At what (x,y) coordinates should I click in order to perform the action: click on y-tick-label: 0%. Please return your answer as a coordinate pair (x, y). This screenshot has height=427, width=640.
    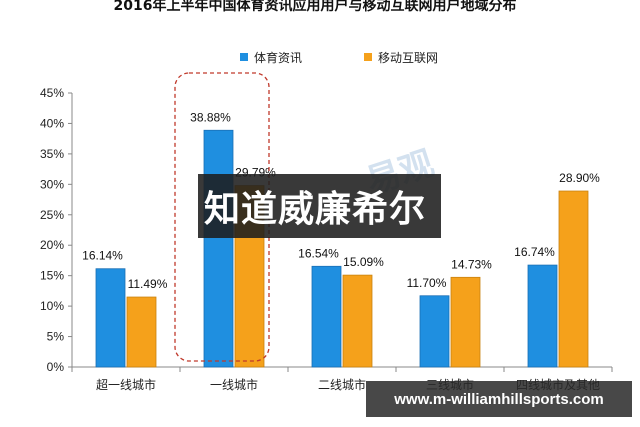
    Looking at the image, I should click on (56, 367).